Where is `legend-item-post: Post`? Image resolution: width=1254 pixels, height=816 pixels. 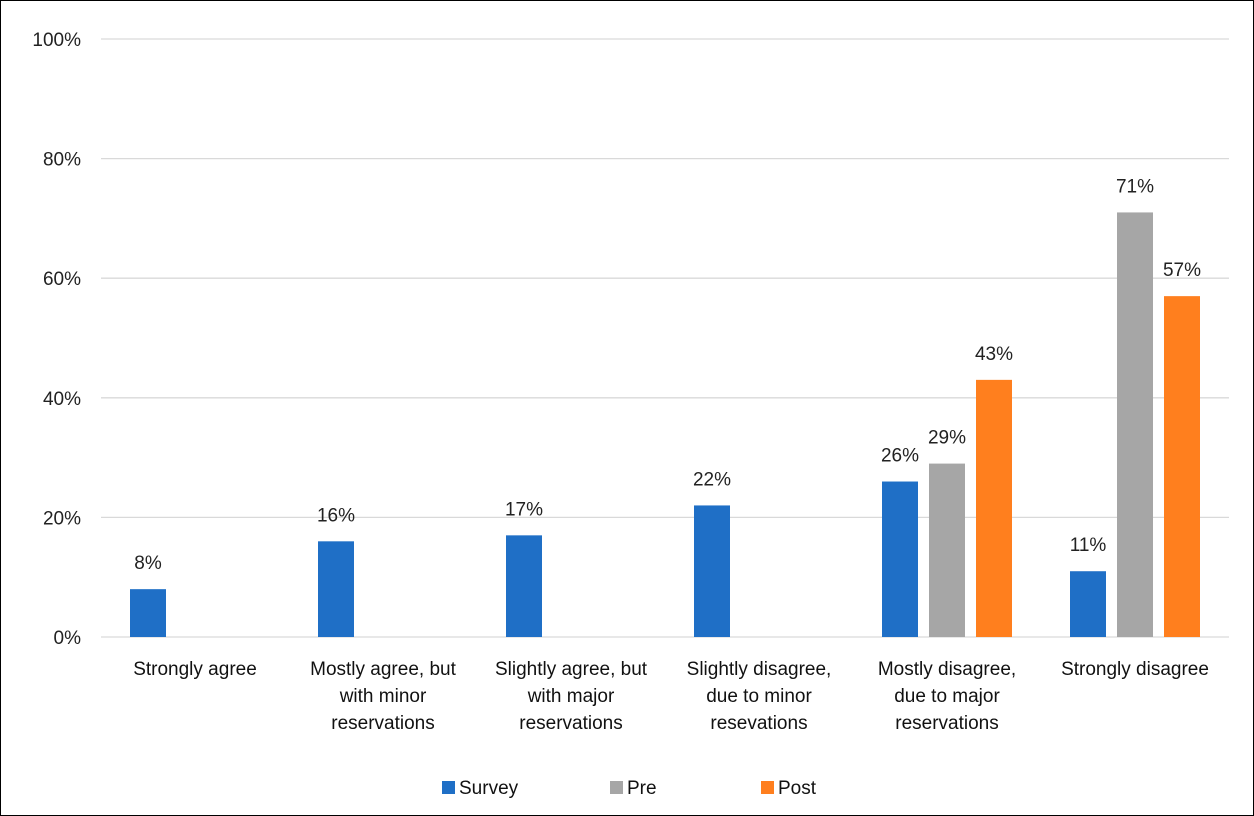 legend-item-post: Post is located at coordinates (789, 788).